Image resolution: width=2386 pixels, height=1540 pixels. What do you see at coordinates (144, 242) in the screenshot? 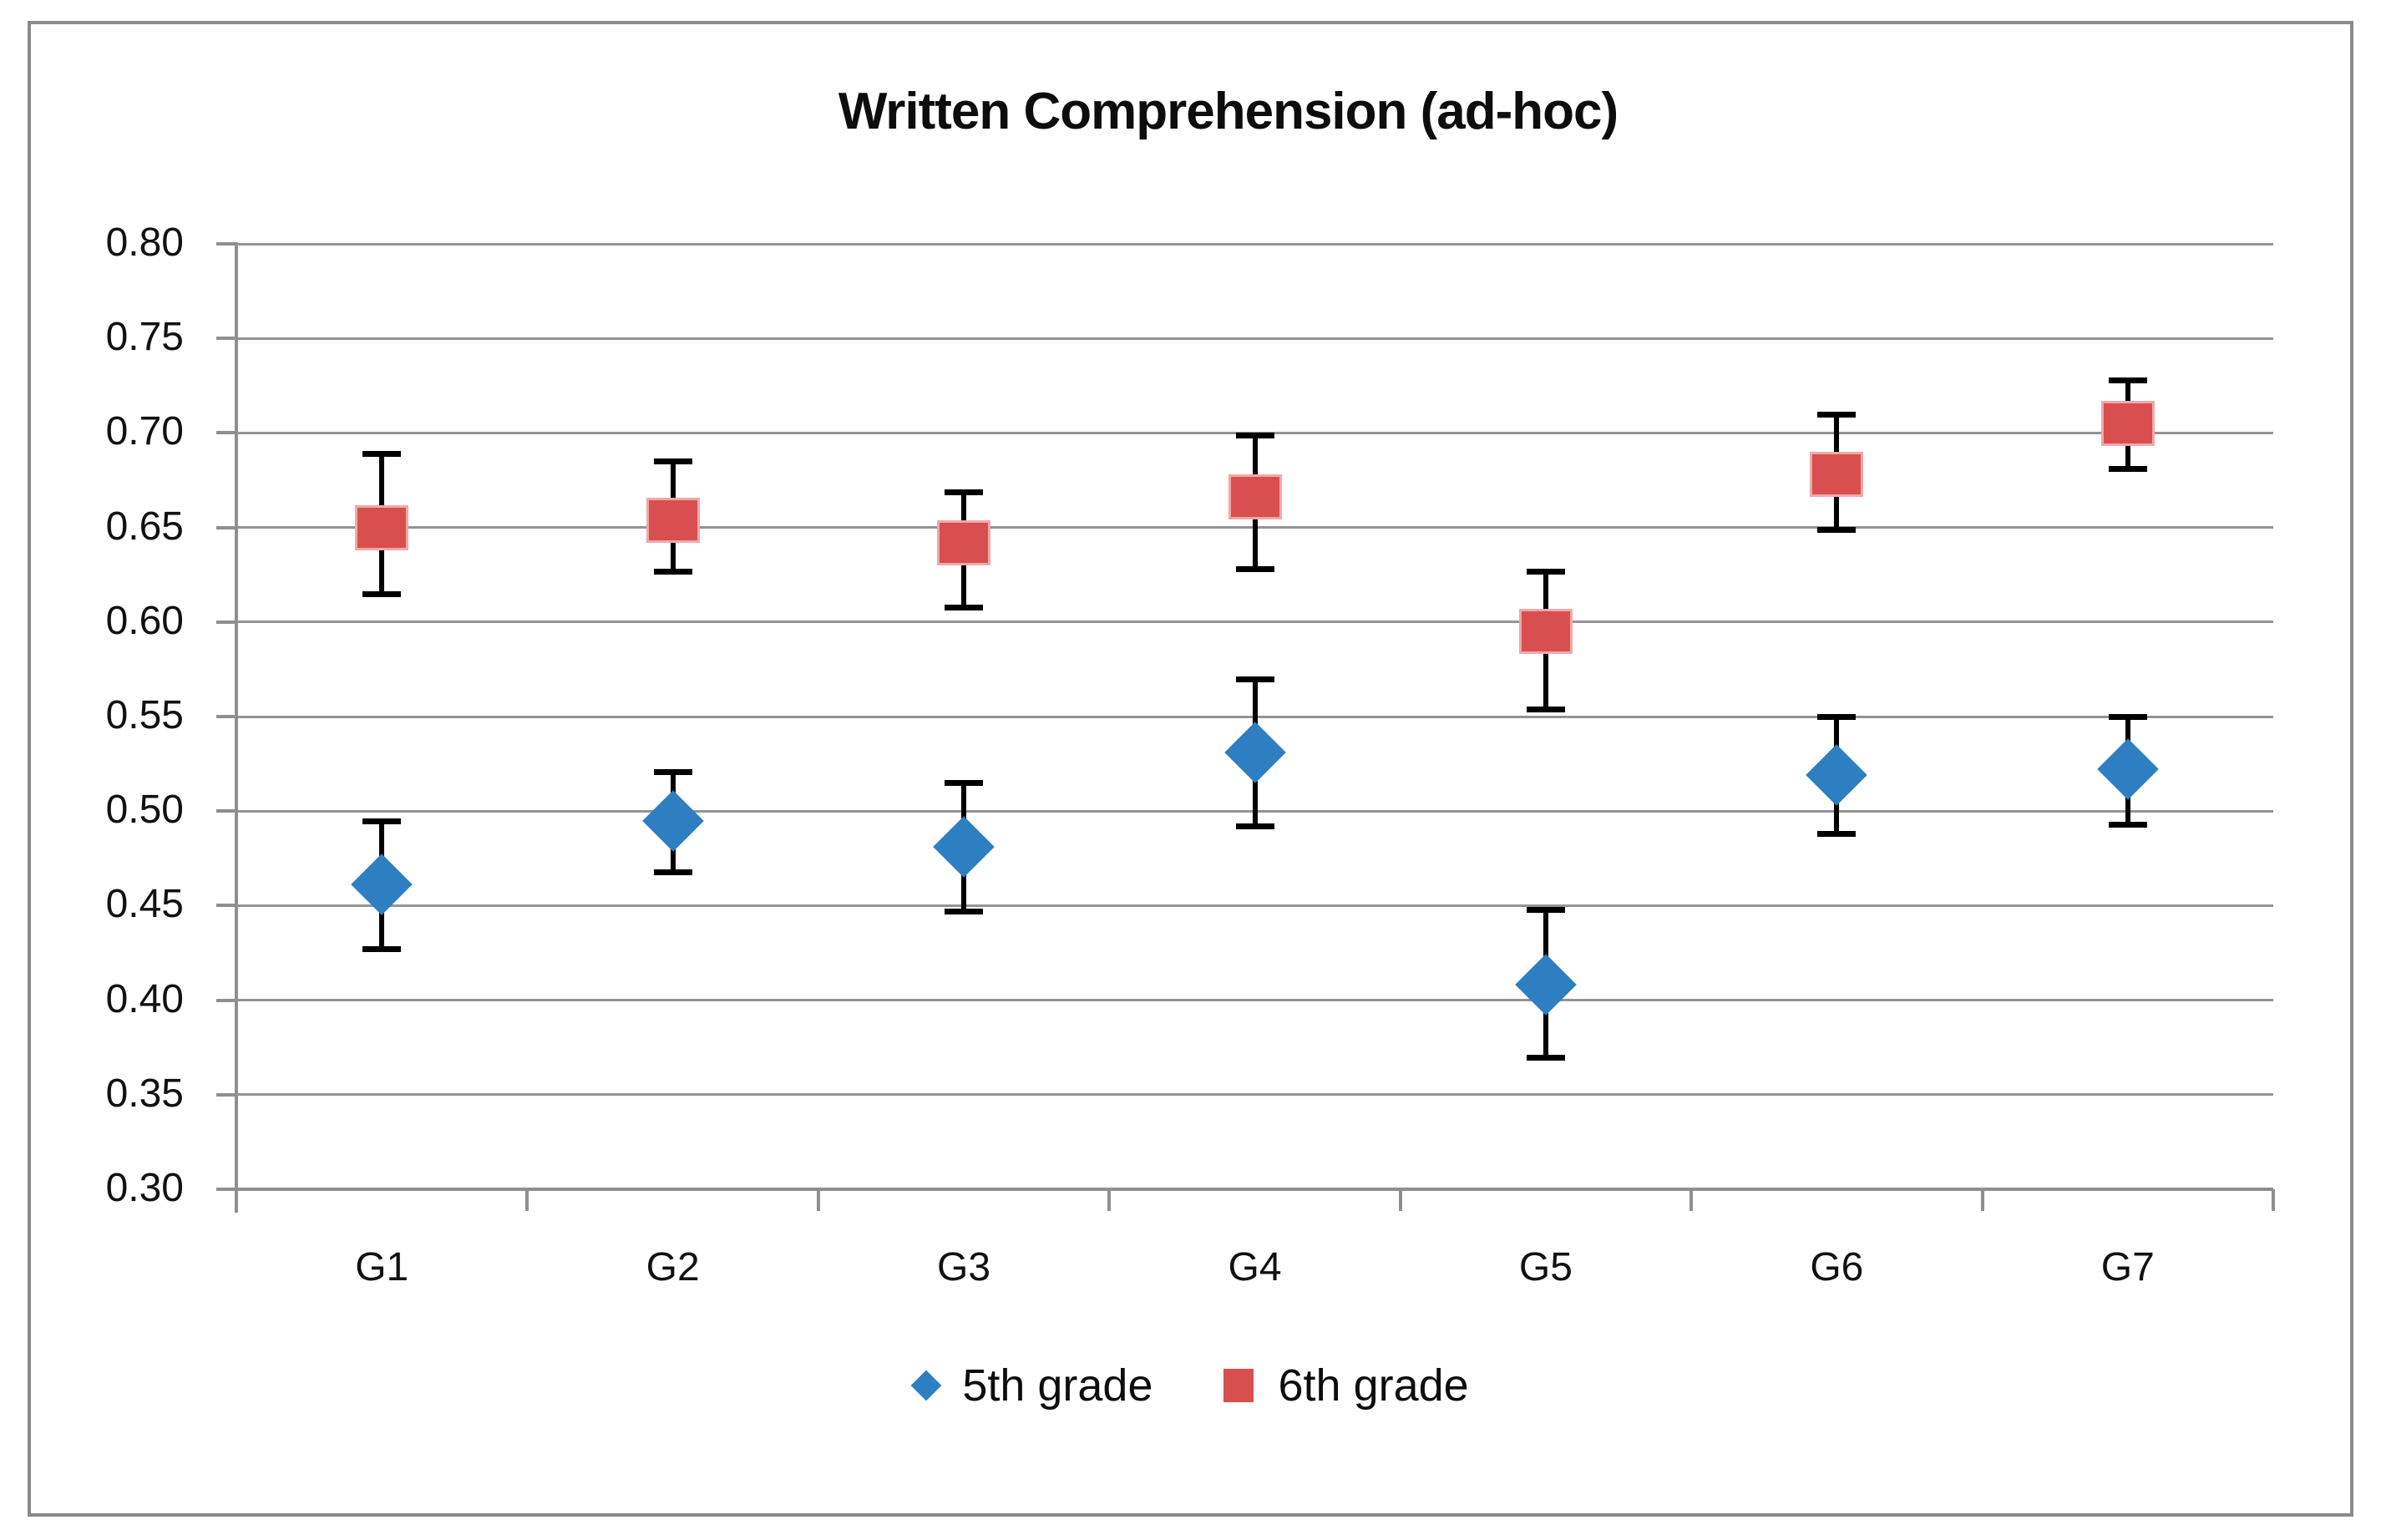
I see `y-tick-label: 0.80` at bounding box center [144, 242].